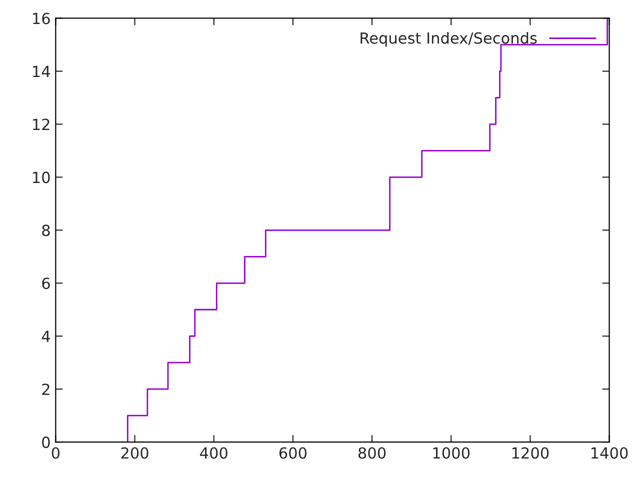 This screenshot has width=640, height=480. What do you see at coordinates (41, 18) in the screenshot?
I see `y-tick-label: 16` at bounding box center [41, 18].